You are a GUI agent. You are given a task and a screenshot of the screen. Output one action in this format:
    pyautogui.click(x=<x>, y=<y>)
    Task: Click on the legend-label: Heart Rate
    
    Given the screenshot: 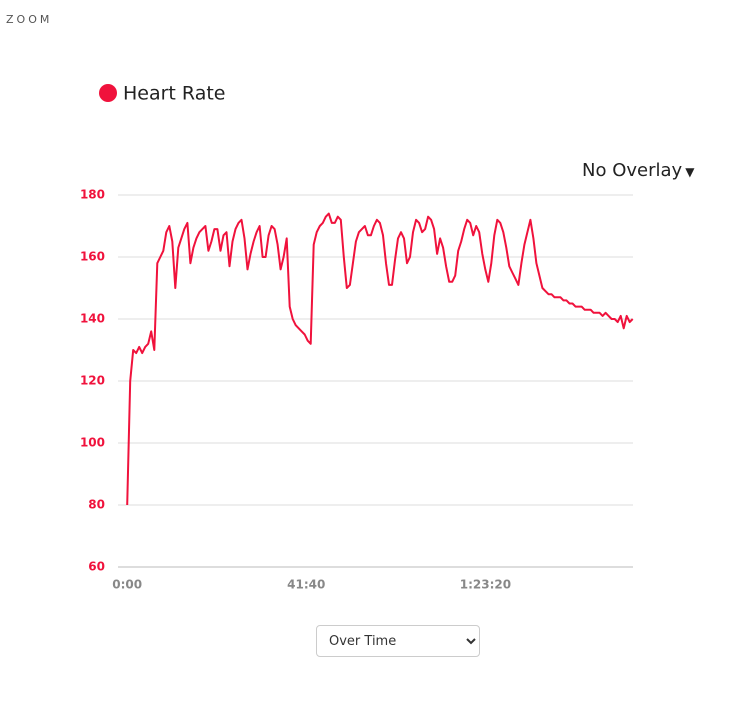 What is the action you would take?
    pyautogui.click(x=174, y=94)
    